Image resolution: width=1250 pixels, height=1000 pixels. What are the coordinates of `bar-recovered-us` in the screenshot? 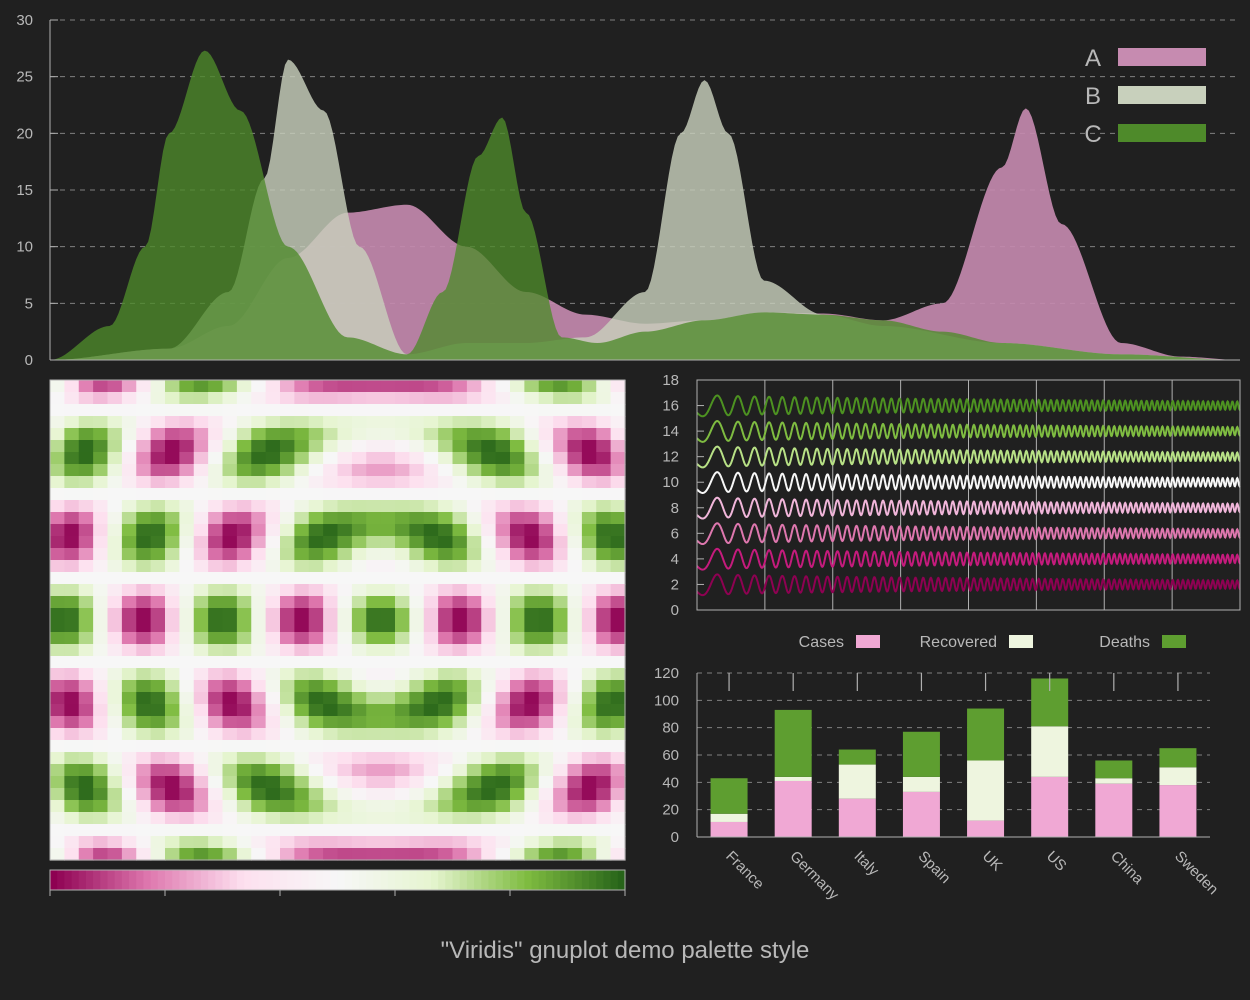 It's located at (1050, 751).